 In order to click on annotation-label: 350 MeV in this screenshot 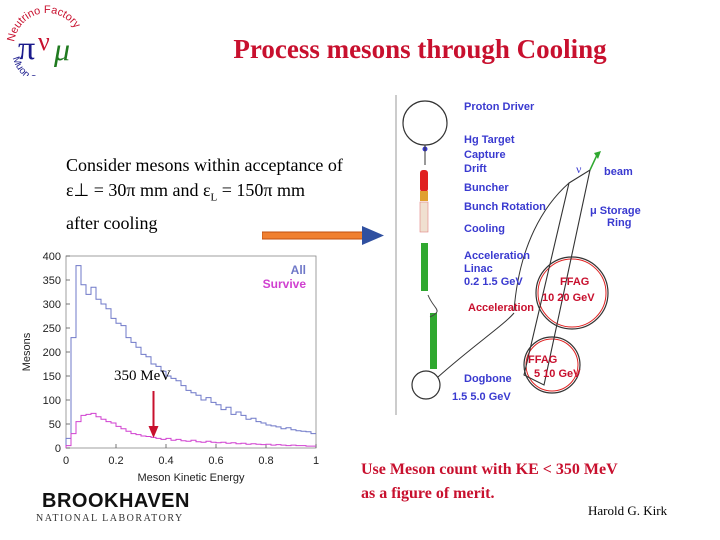, I will do `click(142, 376)`.